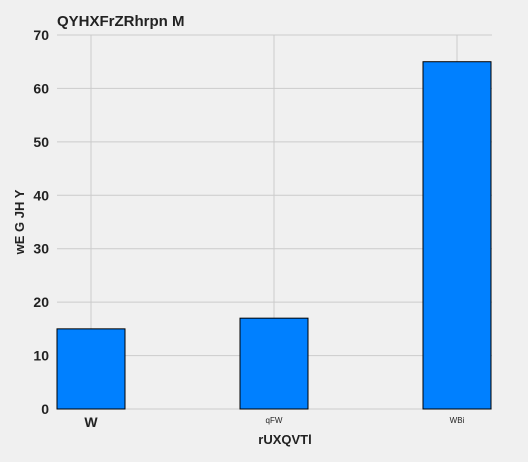  Describe the element at coordinates (274, 420) in the screenshot. I see `x-tick-label: qFW` at that location.